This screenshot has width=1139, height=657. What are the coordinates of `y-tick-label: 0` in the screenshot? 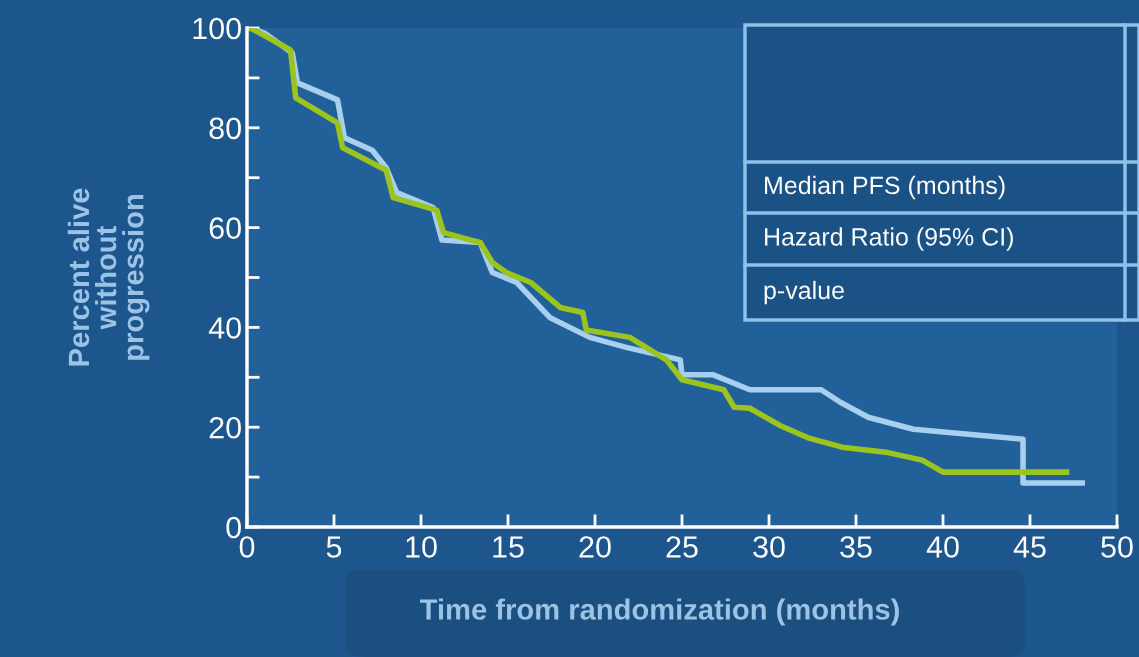 It's located at (233, 527).